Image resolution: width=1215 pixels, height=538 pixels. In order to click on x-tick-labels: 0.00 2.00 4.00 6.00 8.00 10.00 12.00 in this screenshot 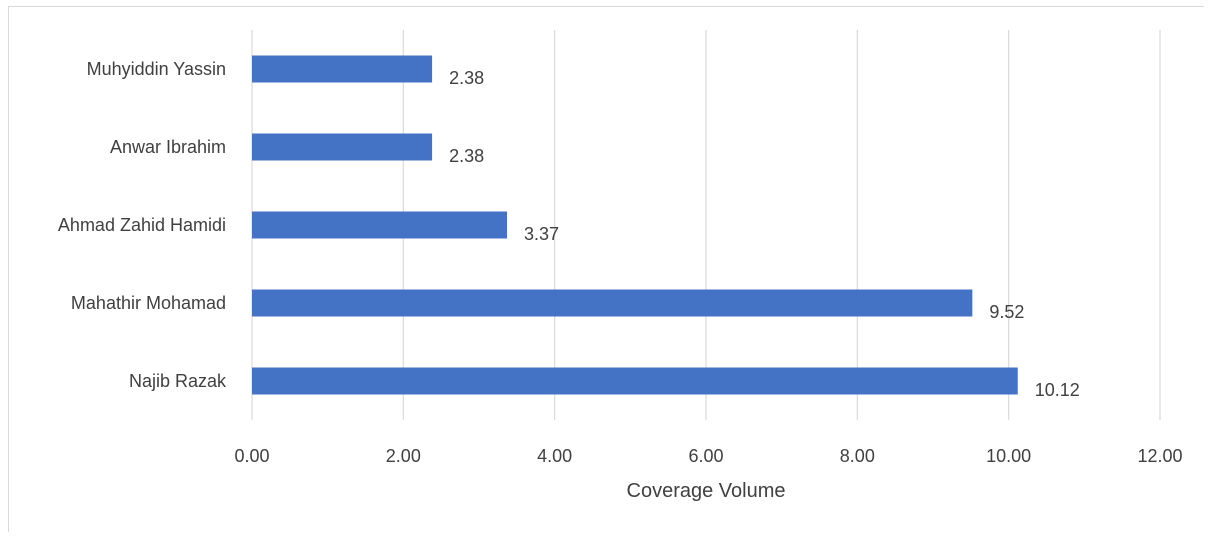, I will do `click(708, 456)`.